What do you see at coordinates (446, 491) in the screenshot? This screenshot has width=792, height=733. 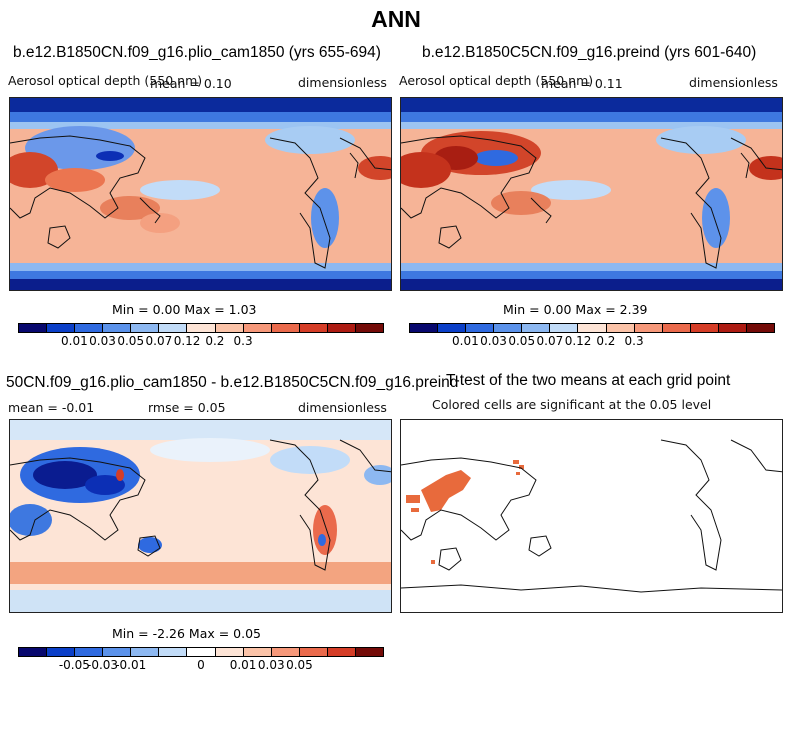 I see `significant-region-africa` at bounding box center [446, 491].